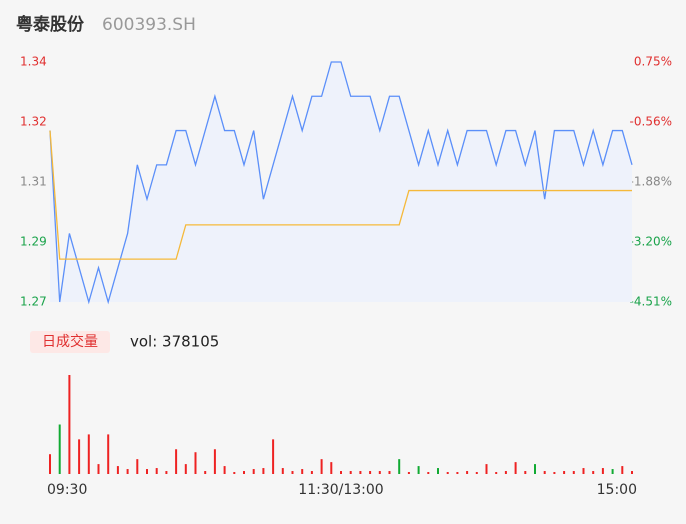 Image resolution: width=686 pixels, height=524 pixels. I want to click on x-tick-label: 15:00, so click(617, 490).